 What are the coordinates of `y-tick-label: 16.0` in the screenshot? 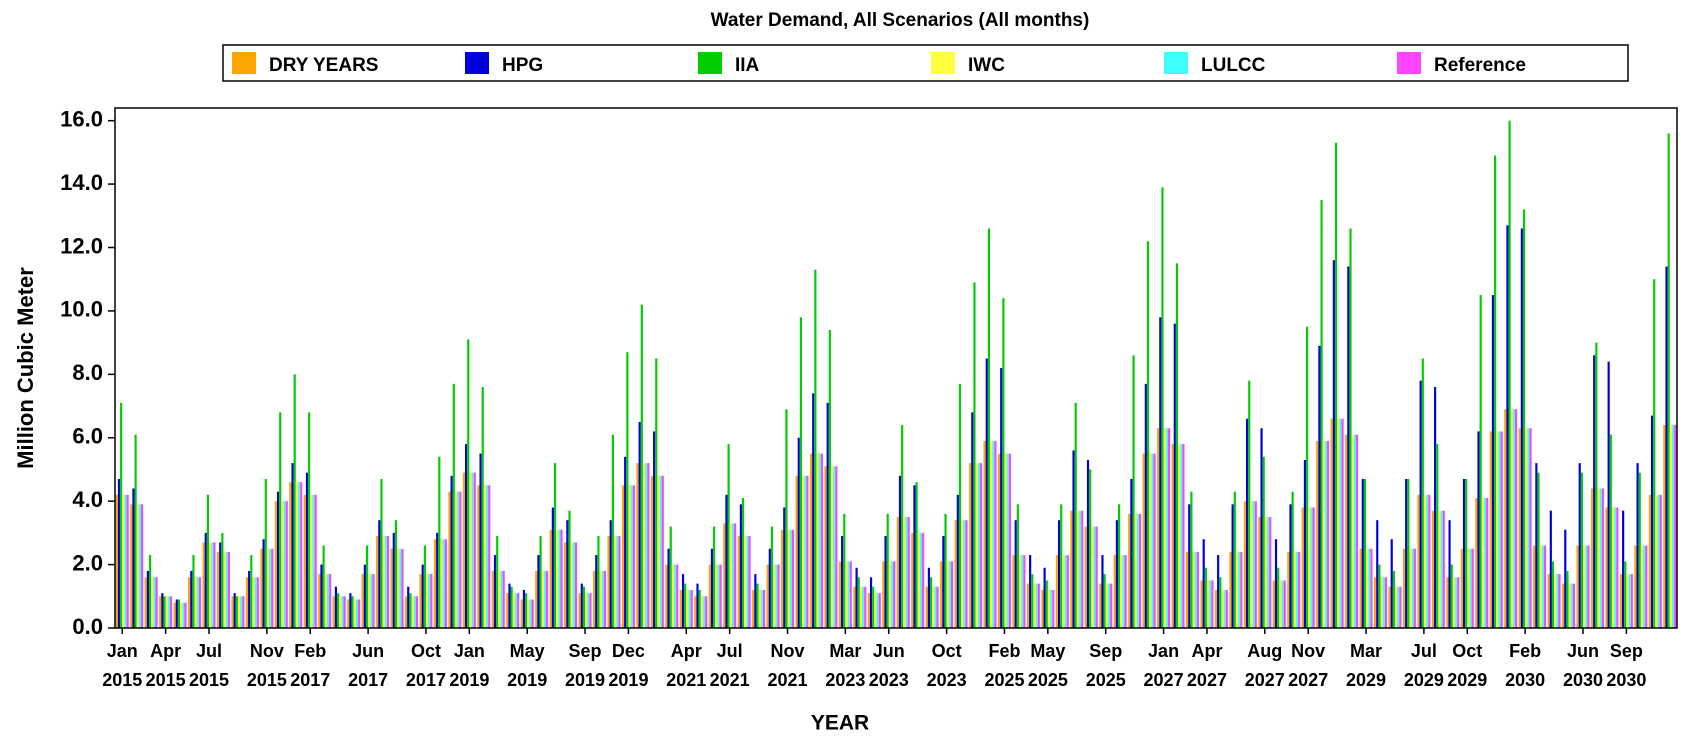 It's located at (81, 118).